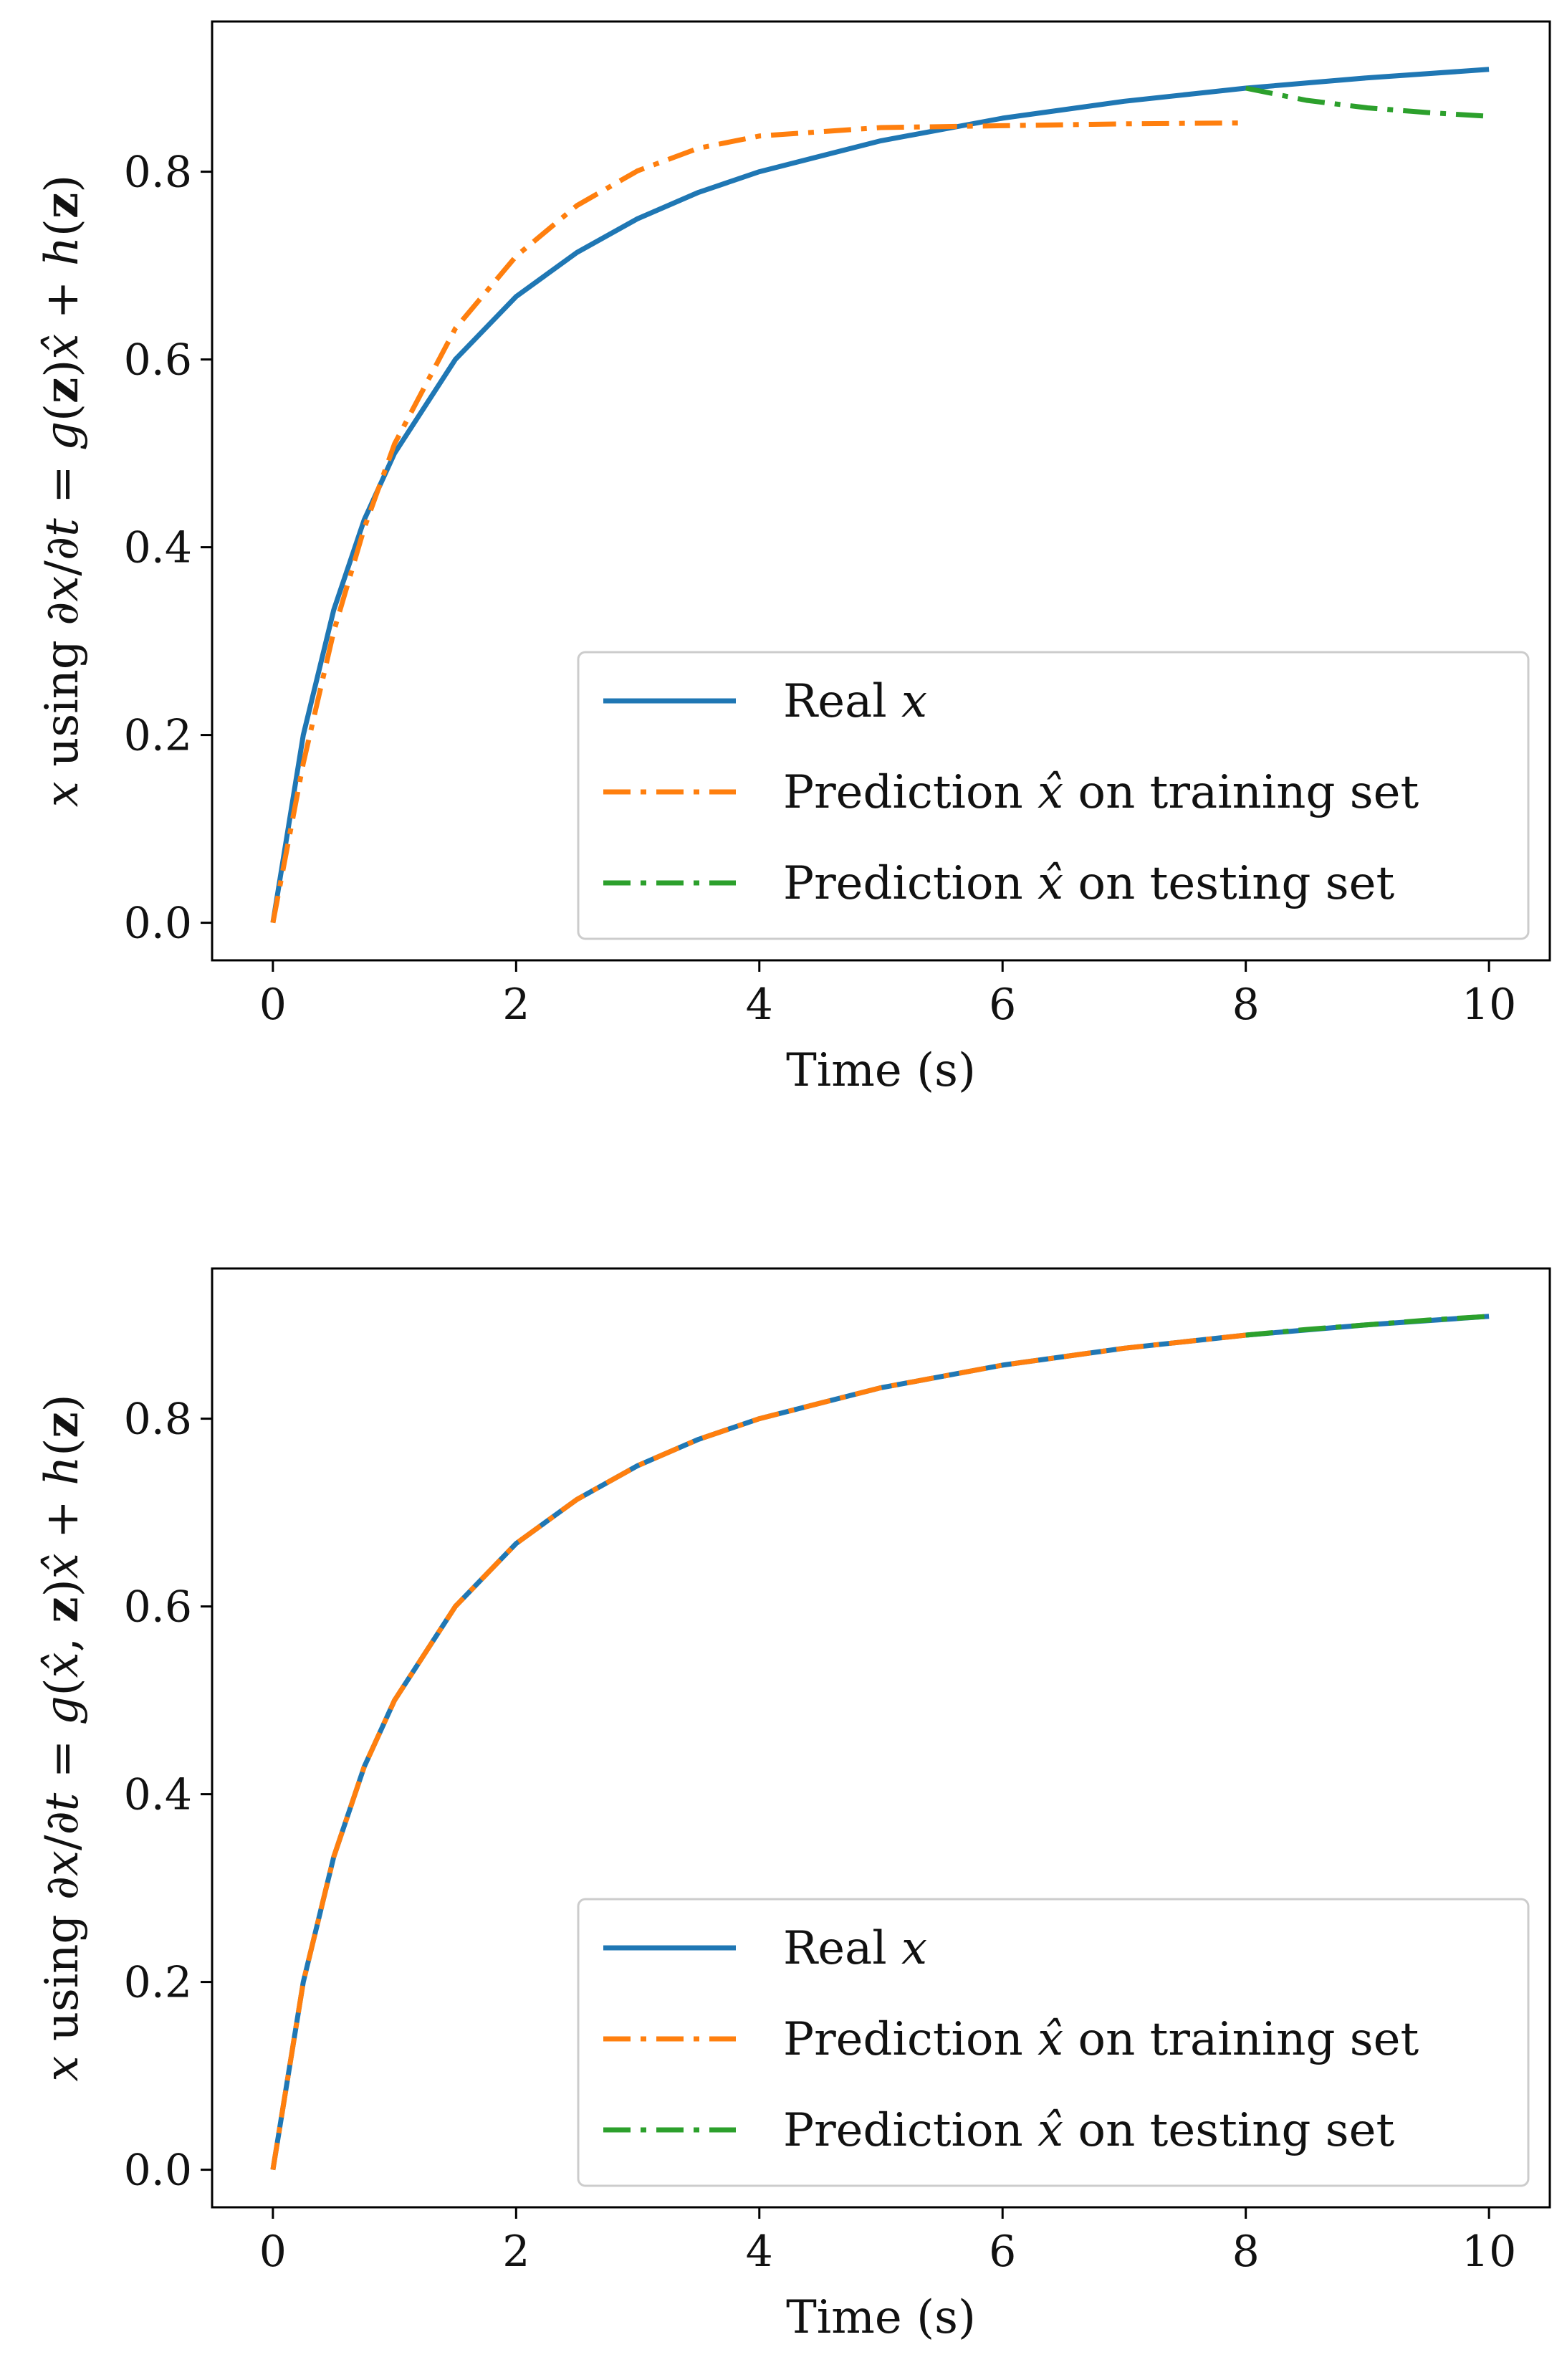 This screenshot has height=2380, width=1567. I want to click on y-axis-label: x using ∂x/∂t = g(x̂, z)x̂ + h(z), so click(62, 1737).